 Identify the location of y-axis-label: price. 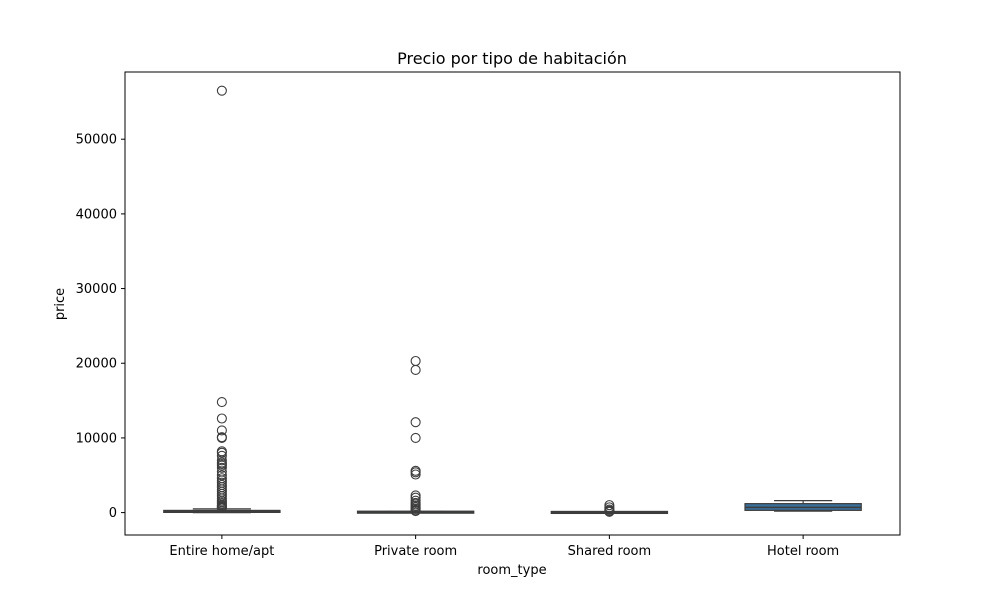
(60, 304).